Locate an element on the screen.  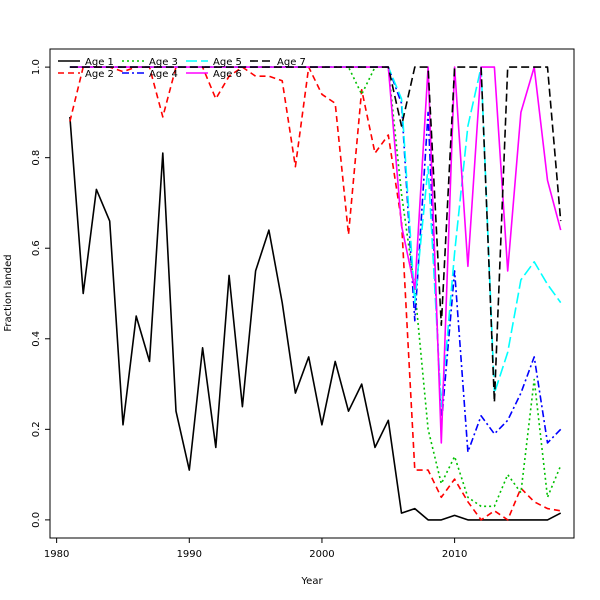
x-axis-title: Year is located at coordinates (311, 581).